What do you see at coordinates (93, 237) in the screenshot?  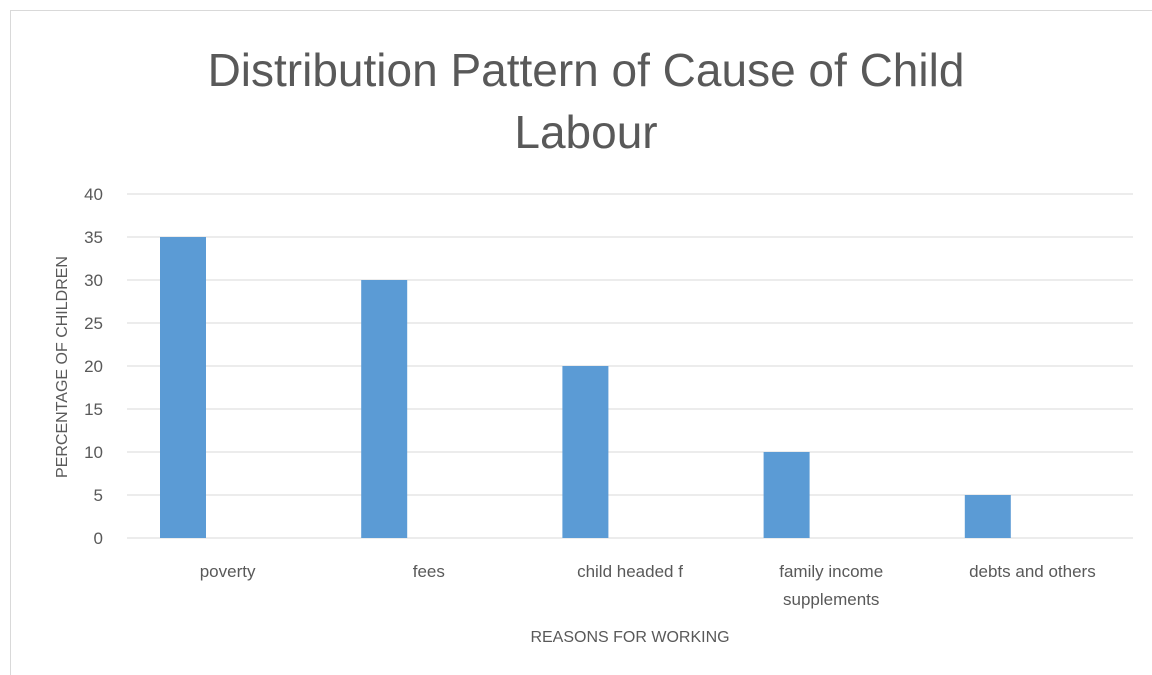 I see `y-tick-label: 35` at bounding box center [93, 237].